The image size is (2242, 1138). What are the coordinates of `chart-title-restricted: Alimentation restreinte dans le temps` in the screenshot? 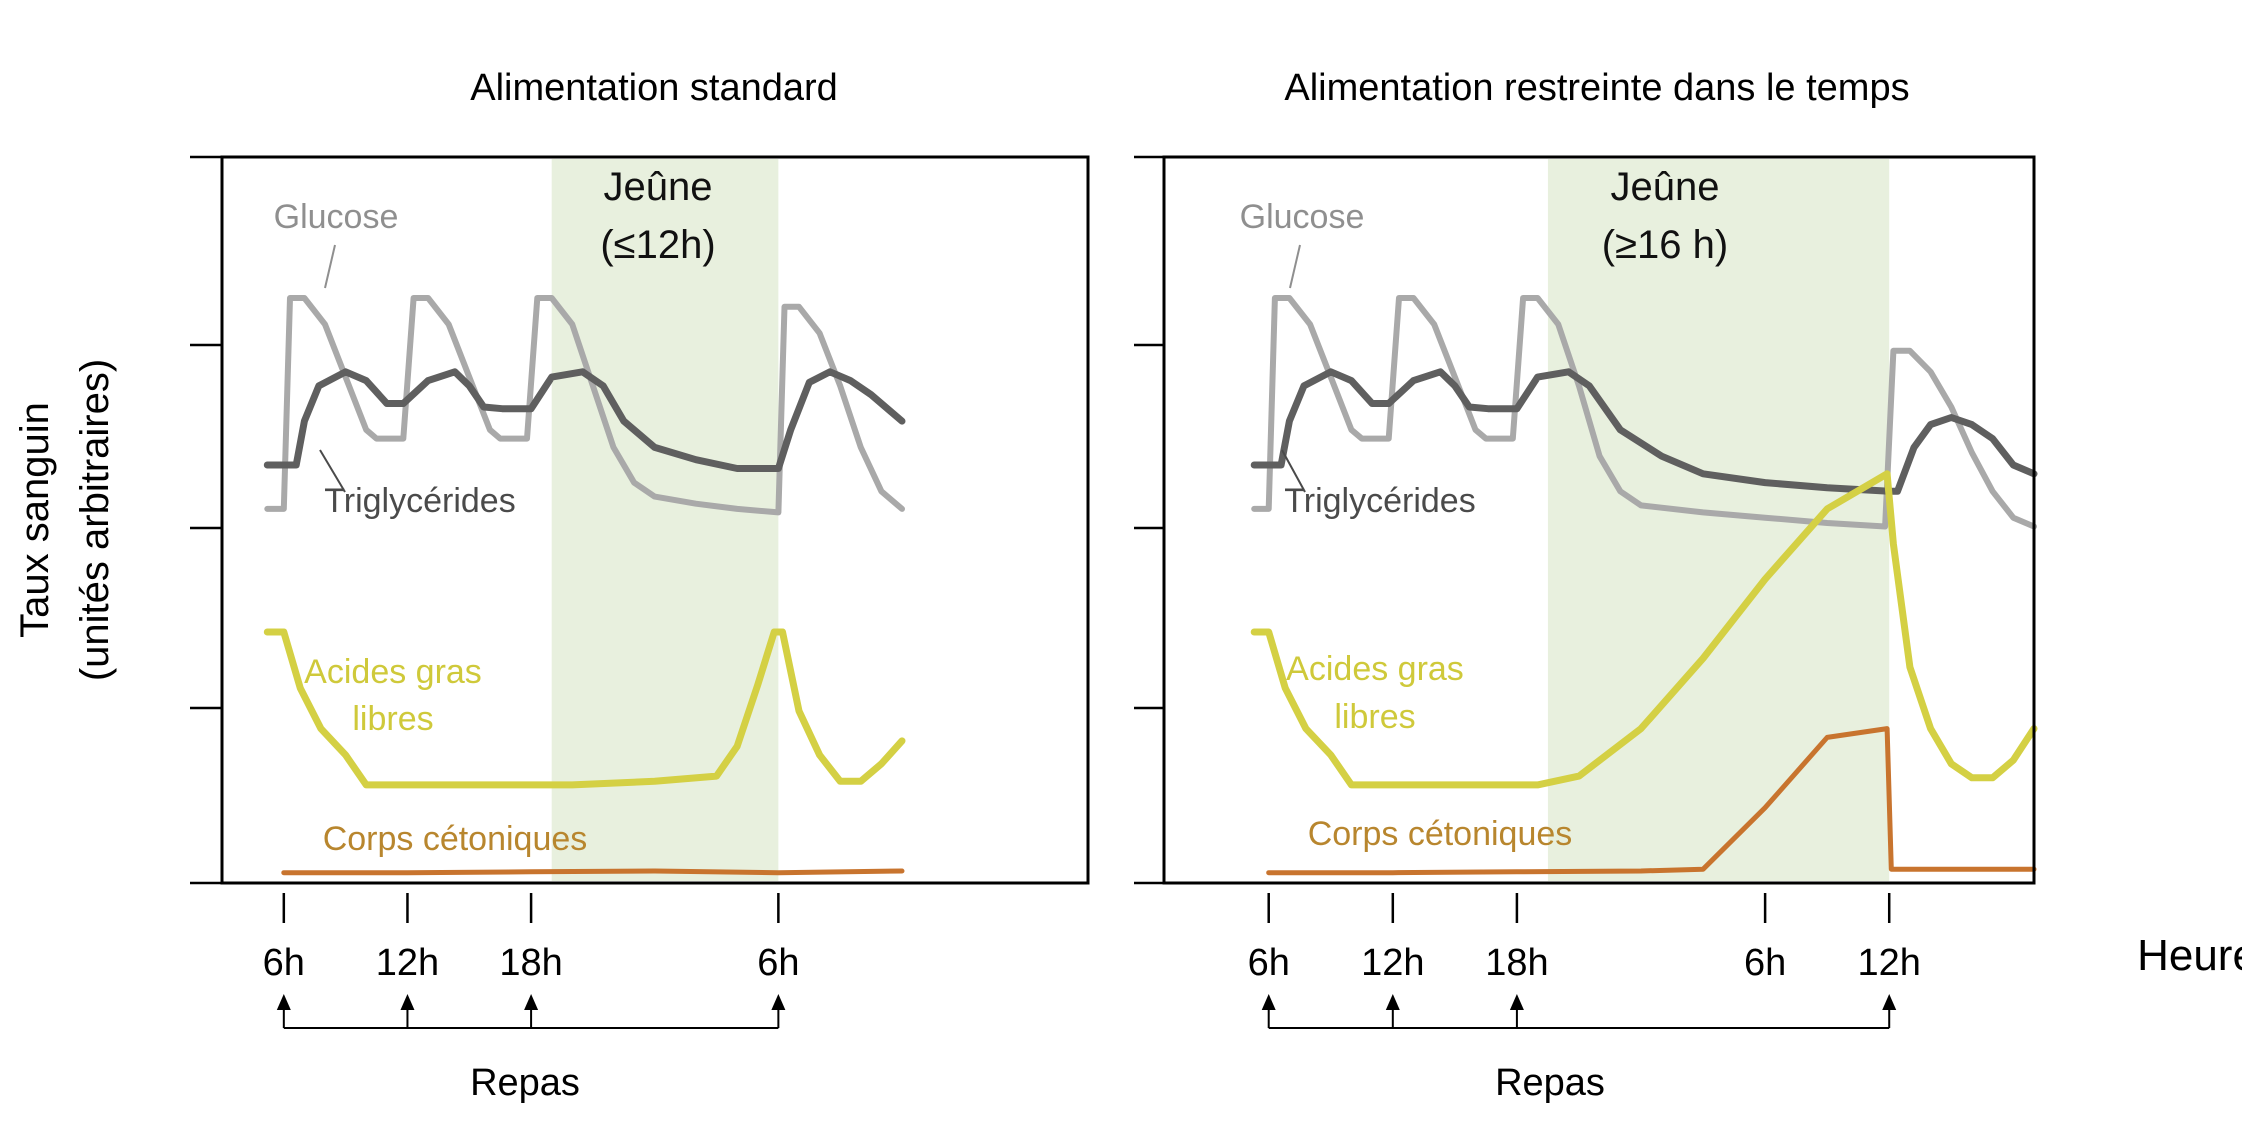 It's located at (1596, 88).